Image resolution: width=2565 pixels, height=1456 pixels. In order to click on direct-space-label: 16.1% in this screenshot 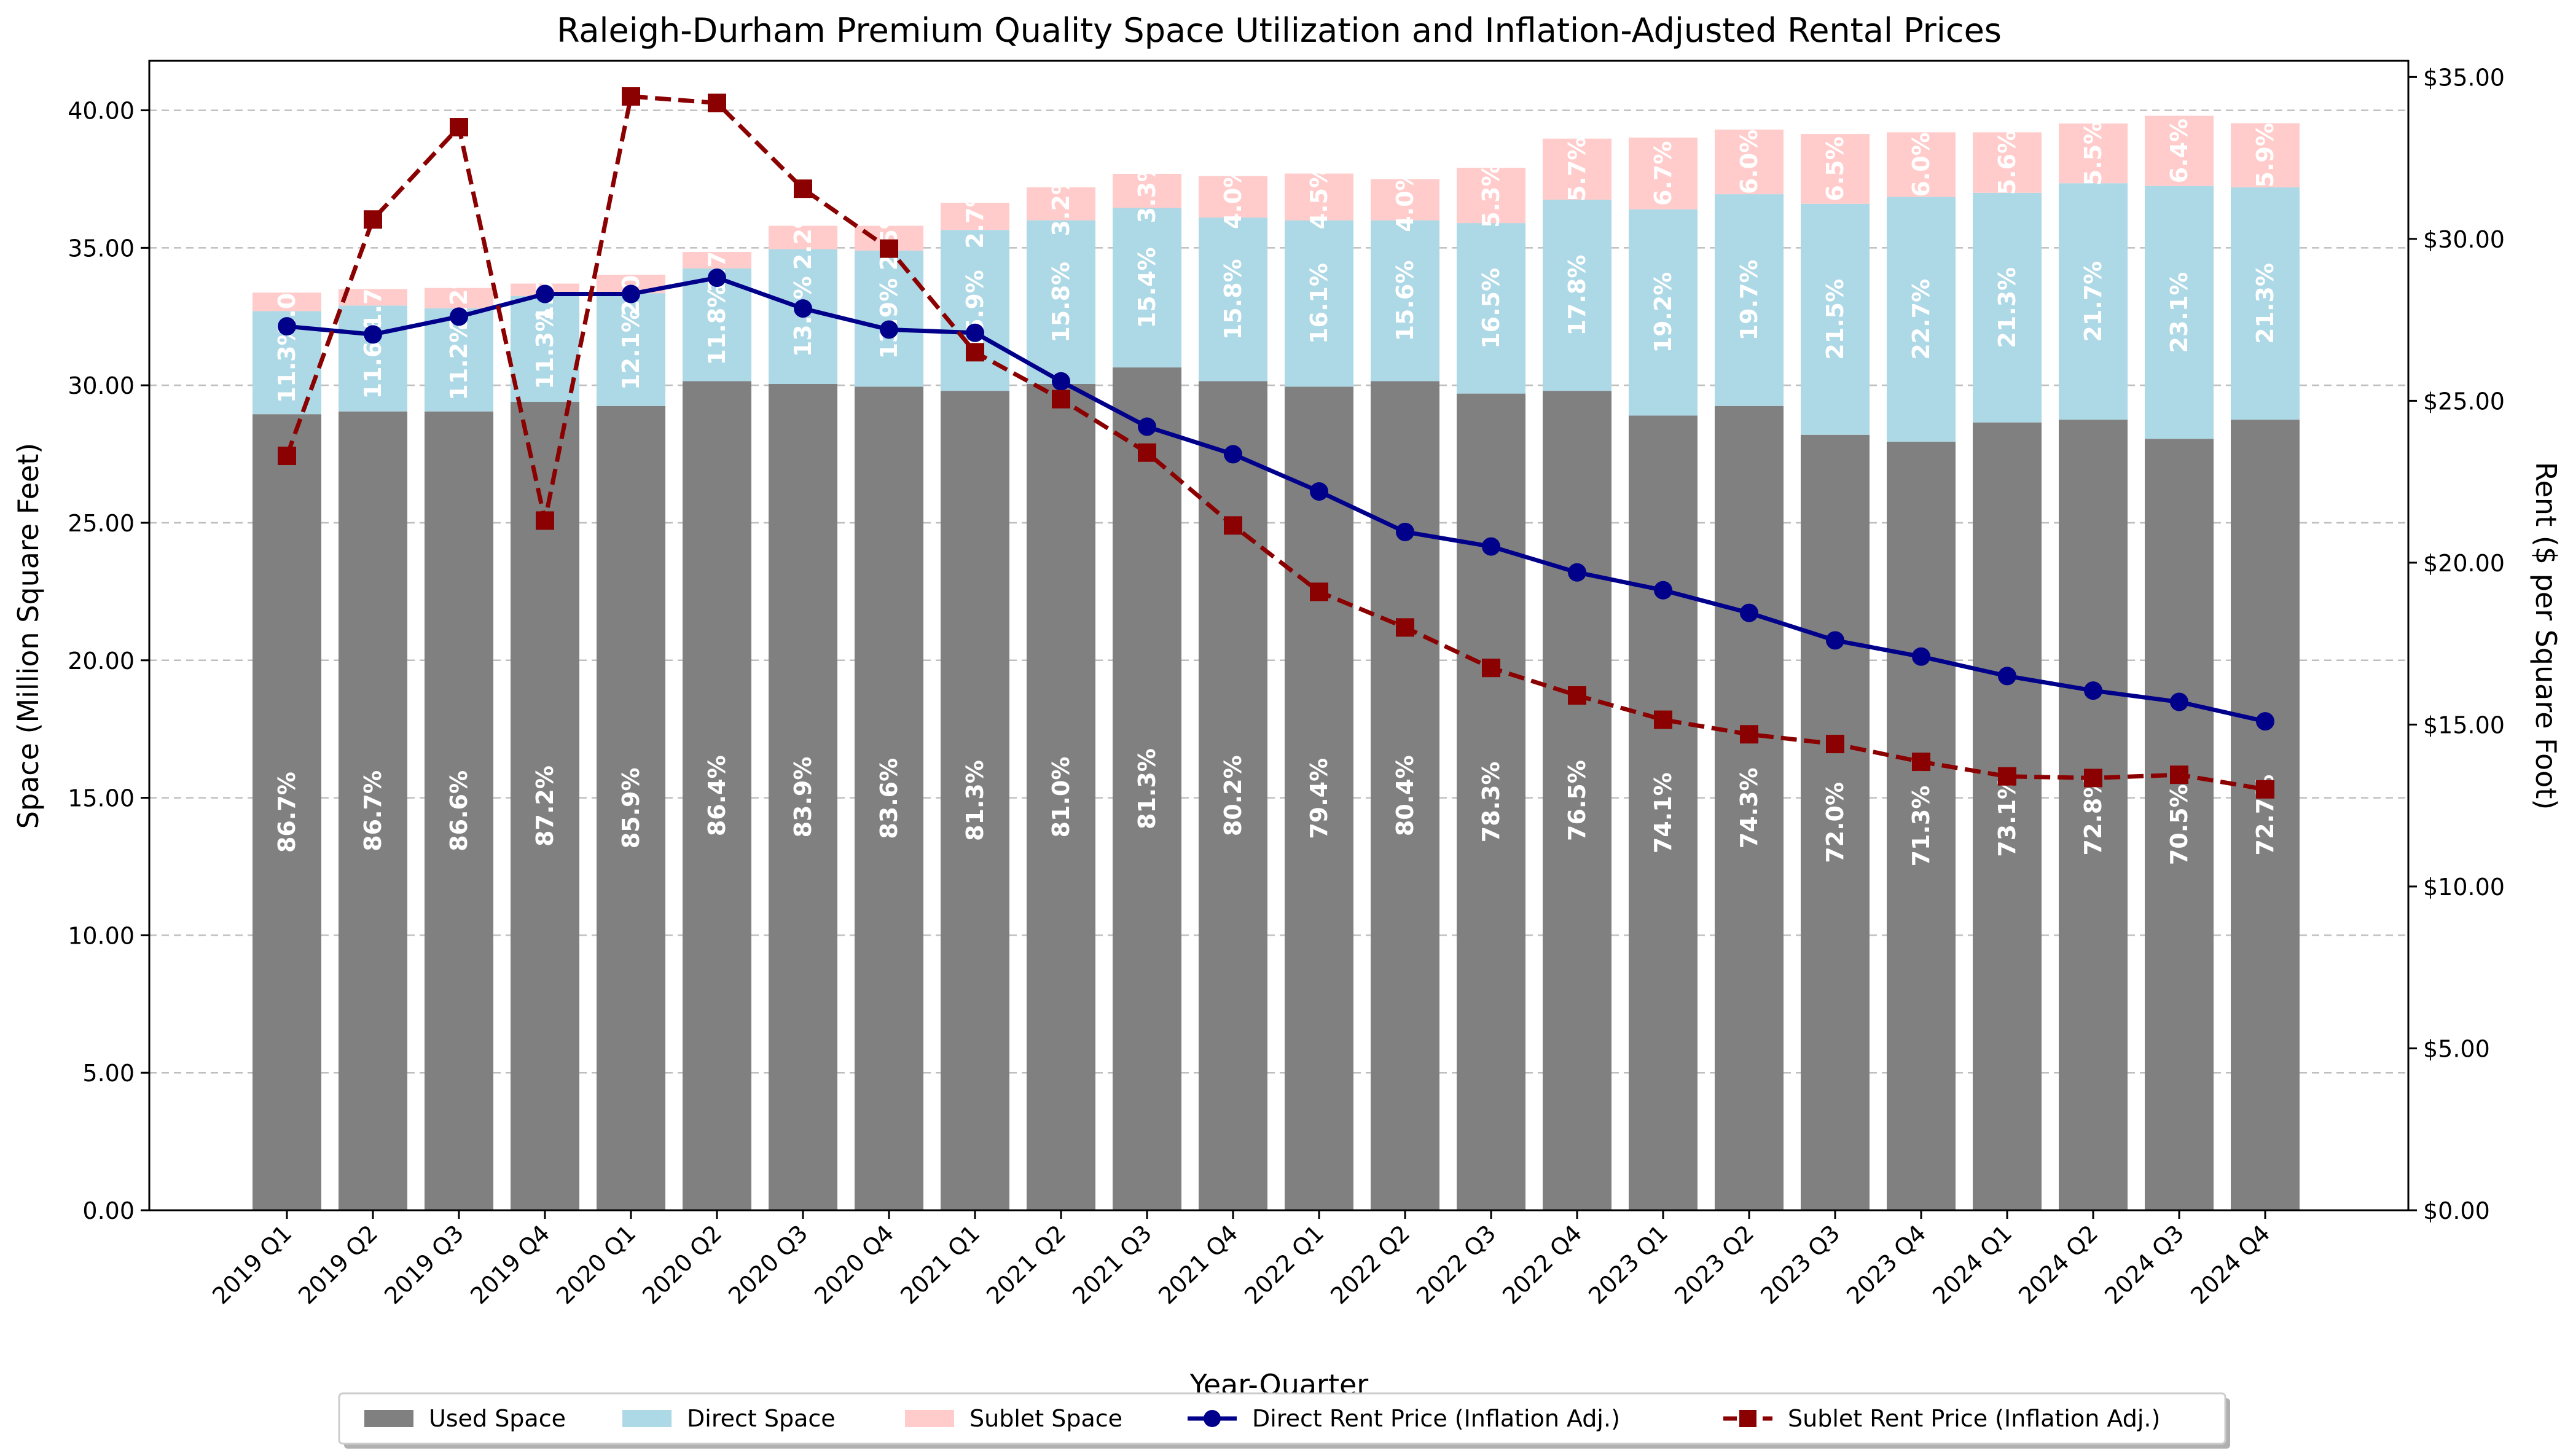, I will do `click(1319, 303)`.